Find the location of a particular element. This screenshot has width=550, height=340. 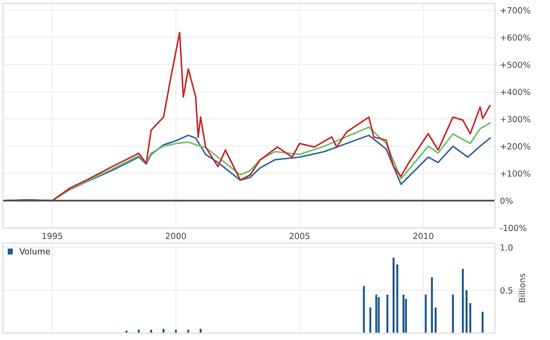

y-axis-title: Billions is located at coordinates (522, 288).